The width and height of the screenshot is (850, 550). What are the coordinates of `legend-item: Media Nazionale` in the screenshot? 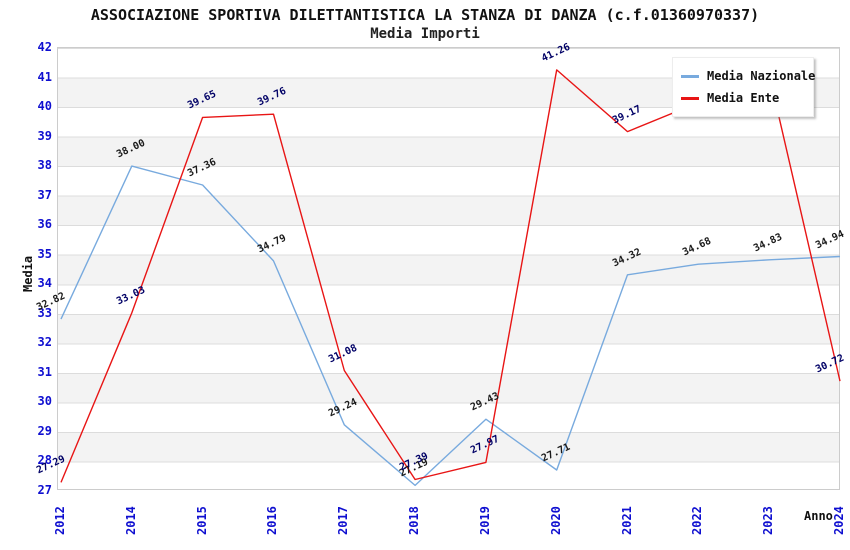 It's located at (748, 76).